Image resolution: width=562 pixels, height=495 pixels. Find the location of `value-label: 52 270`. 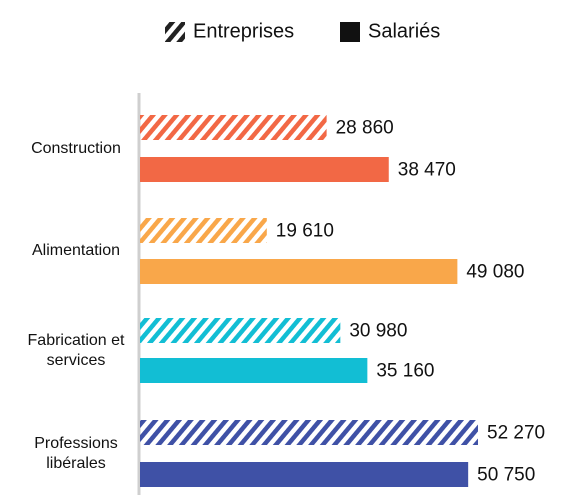

value-label: 52 270 is located at coordinates (516, 433).